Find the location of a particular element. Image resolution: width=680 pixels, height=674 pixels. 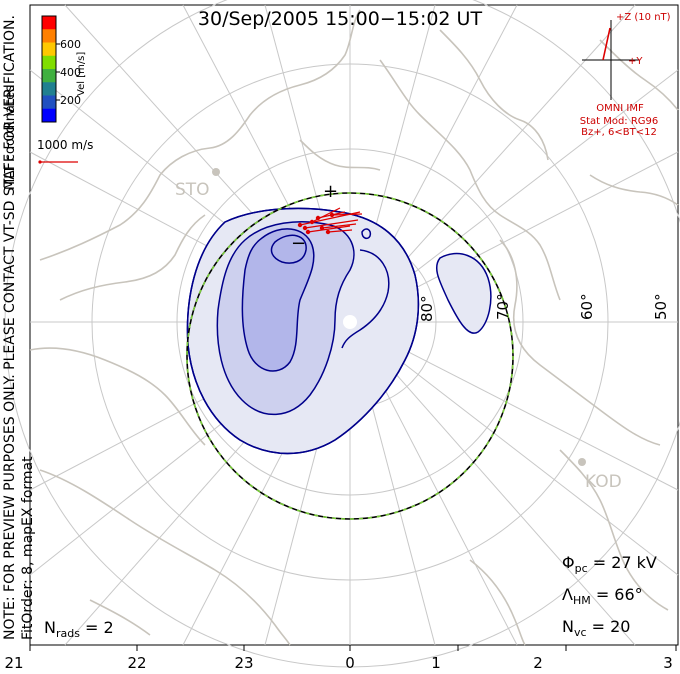

velocity-vectors is located at coordinates (330, 221).